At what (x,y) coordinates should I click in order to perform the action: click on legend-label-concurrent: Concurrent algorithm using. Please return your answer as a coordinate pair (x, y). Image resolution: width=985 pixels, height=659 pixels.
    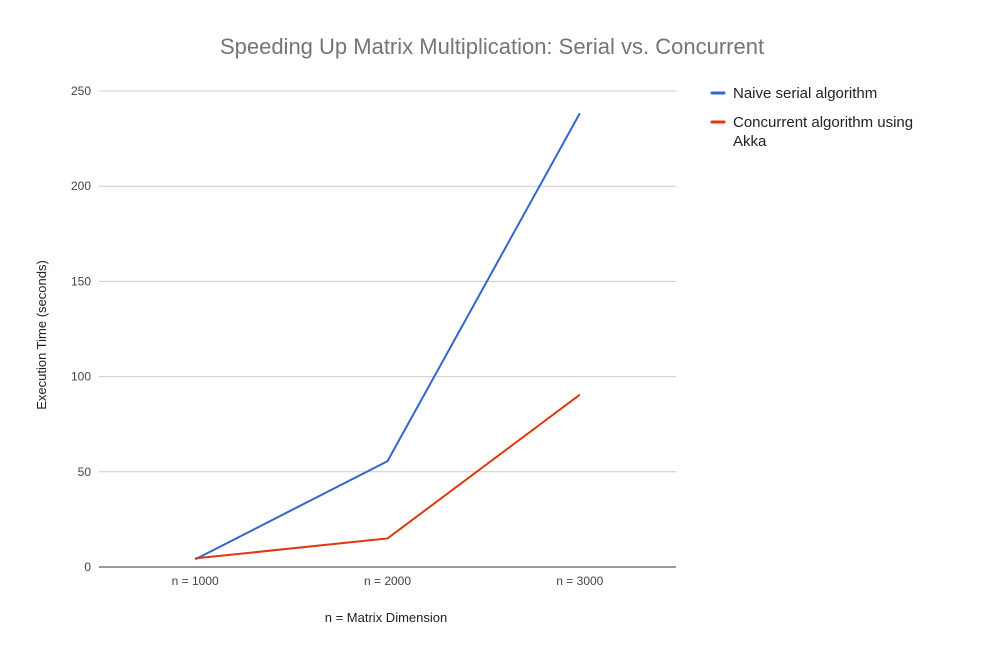
    Looking at the image, I should click on (823, 122).